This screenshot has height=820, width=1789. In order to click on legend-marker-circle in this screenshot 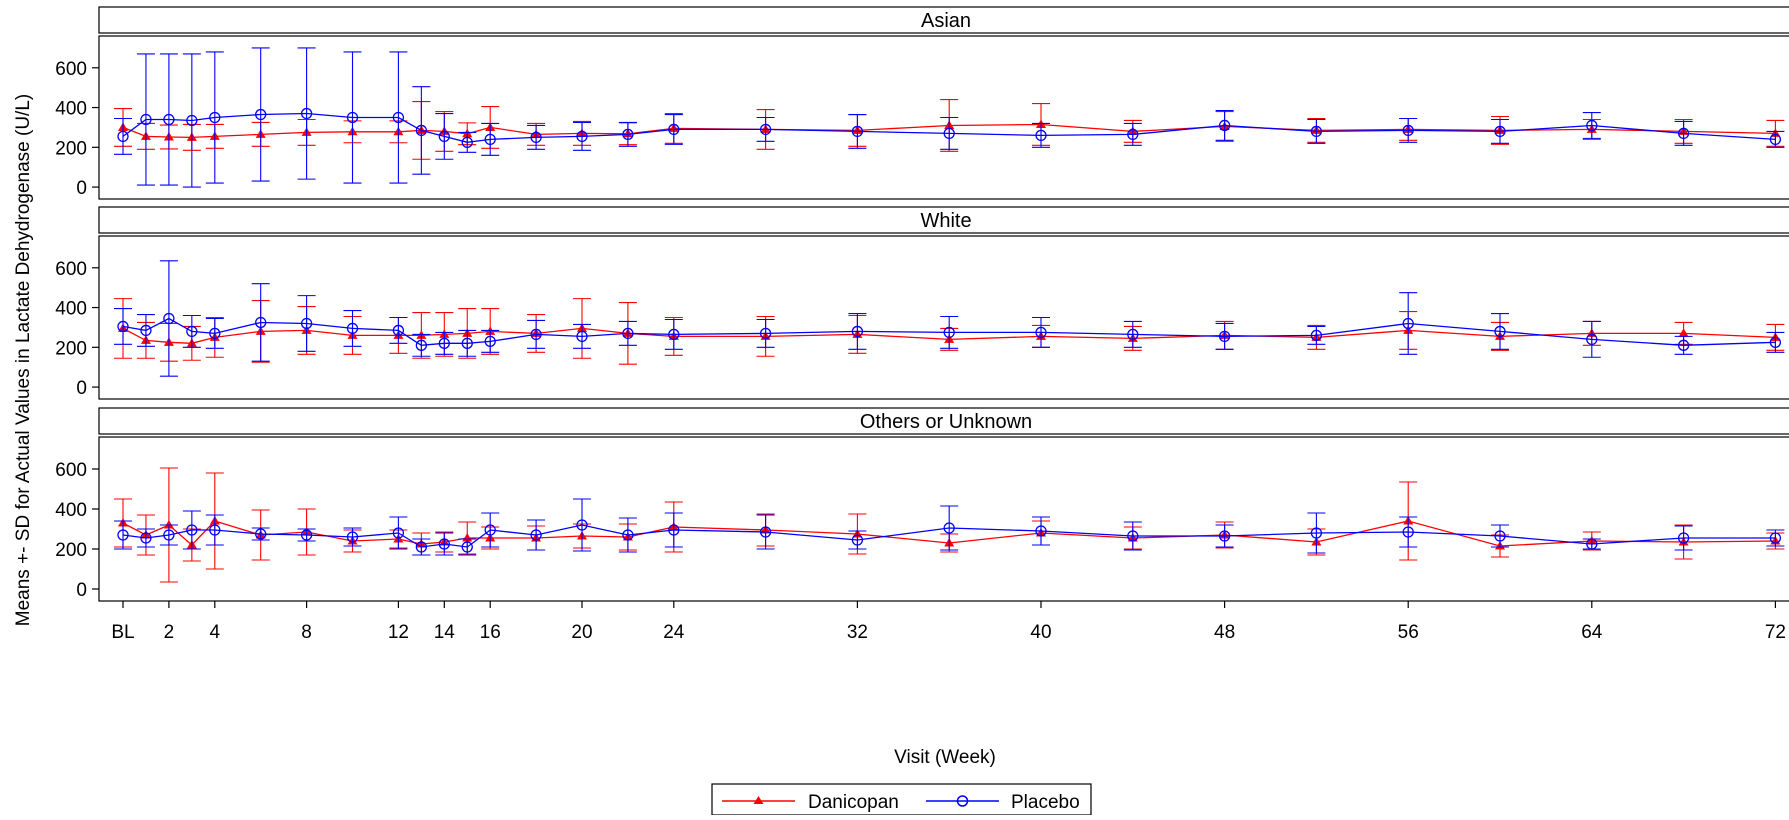, I will do `click(962, 801)`.